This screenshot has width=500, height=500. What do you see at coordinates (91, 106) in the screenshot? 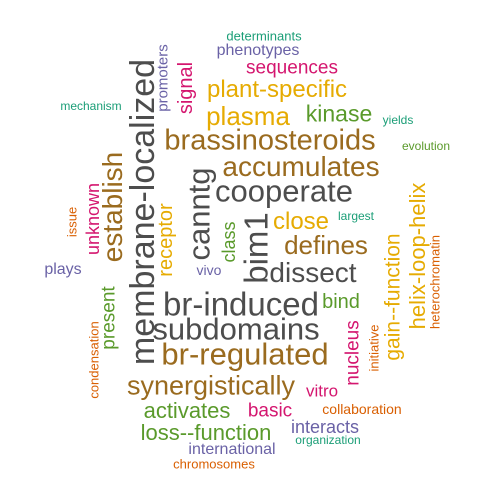
I see `word-mechanism: mechanism` at bounding box center [91, 106].